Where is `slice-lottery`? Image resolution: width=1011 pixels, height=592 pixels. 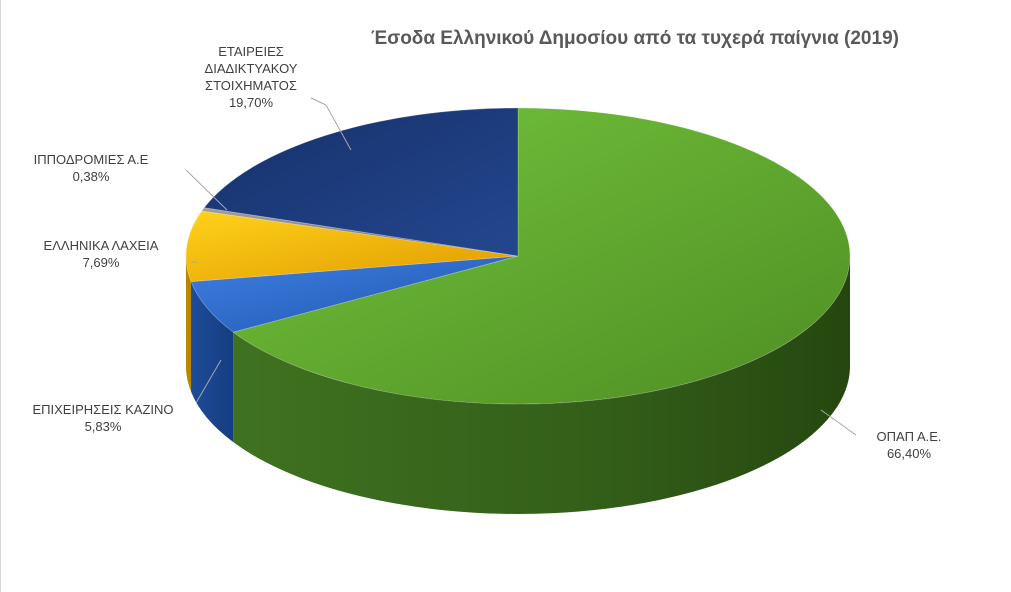
slice-lottery is located at coordinates (352, 246).